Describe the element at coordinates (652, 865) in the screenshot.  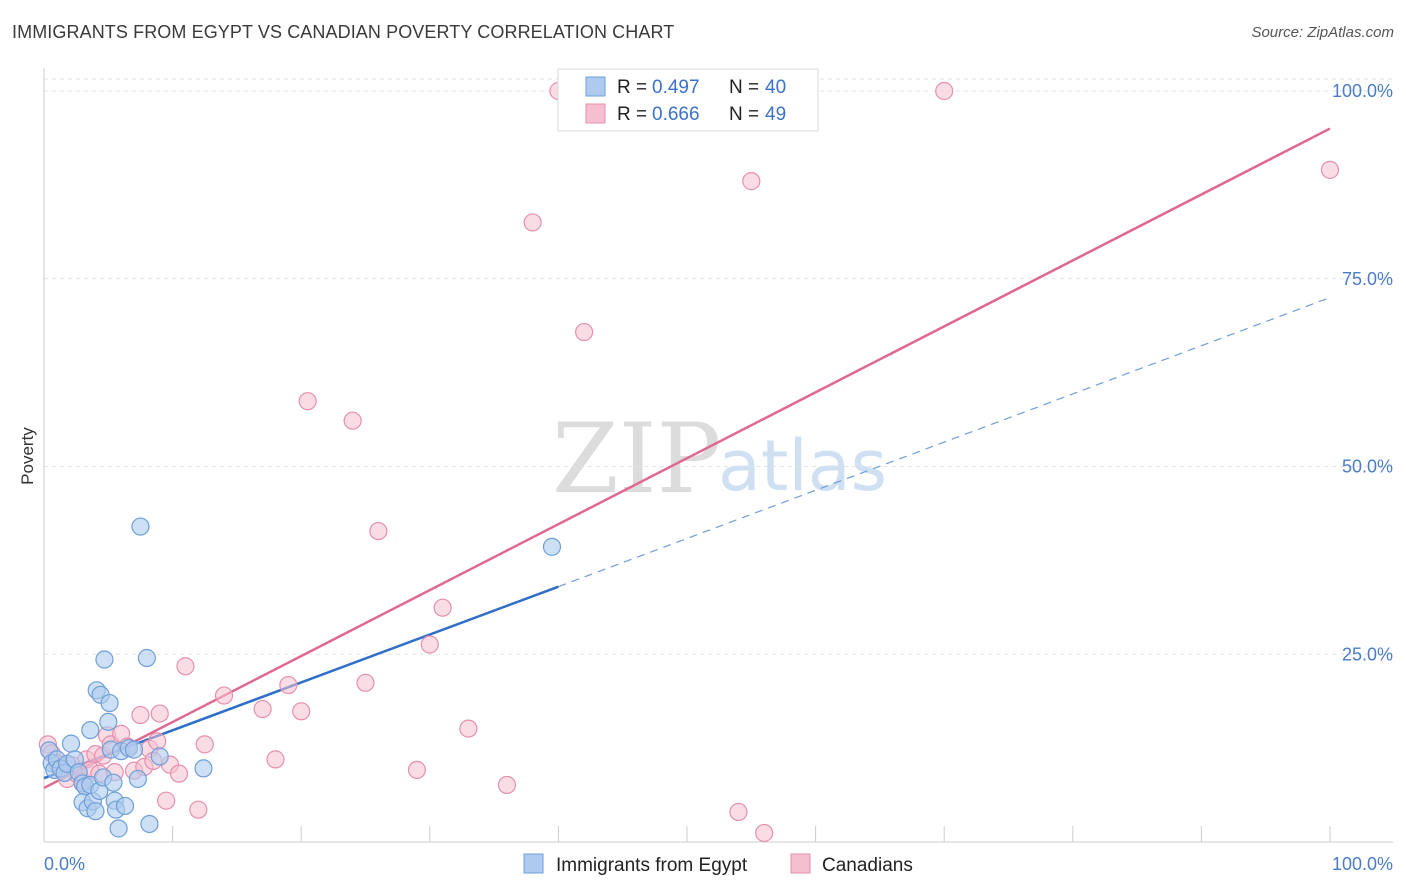
I see `bottom-legend-label-egypt: Immigrants from Egypt` at that location.